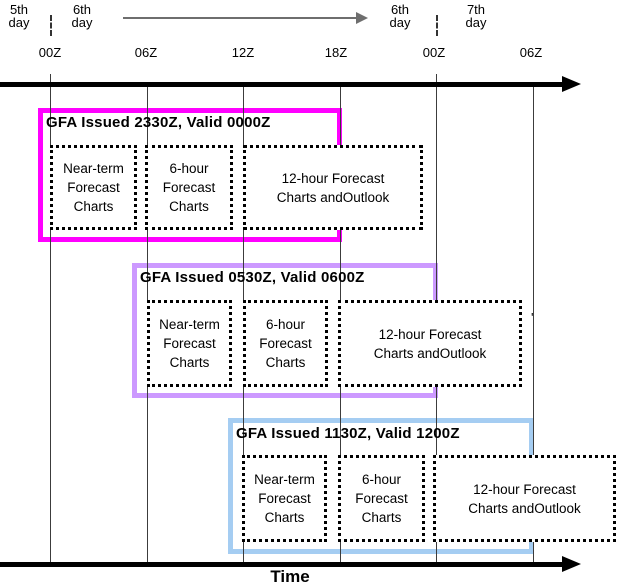  I want to click on time-axis-arrowhead-icon, so click(571, 564).